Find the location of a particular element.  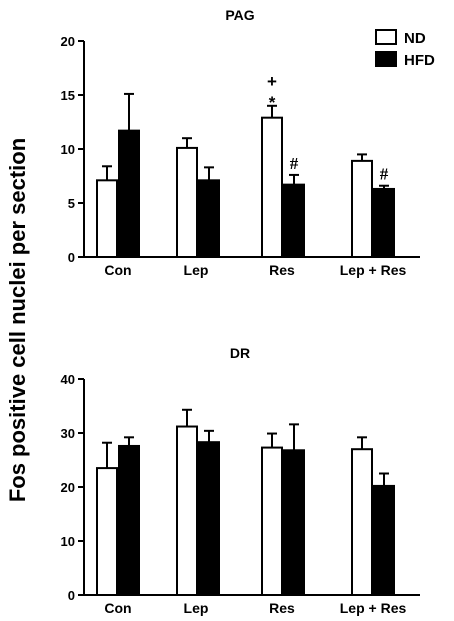

y-tick-label: 30 is located at coordinates (68, 433).